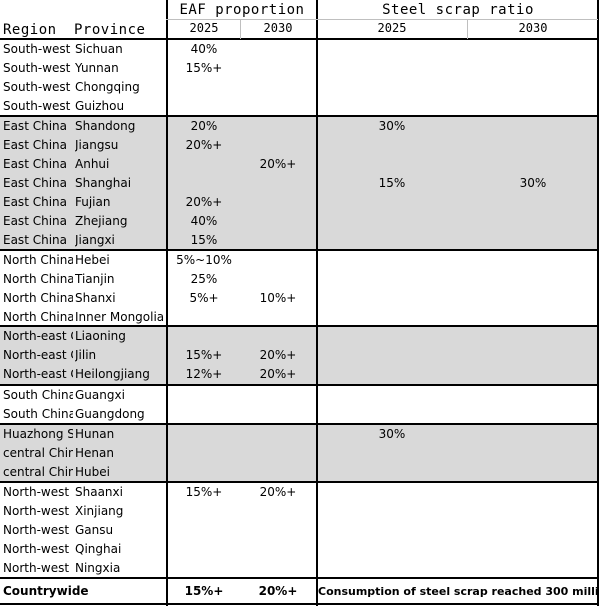  What do you see at coordinates (204, 279) in the screenshot?
I see `cell-eaf-2025: 25%` at bounding box center [204, 279].